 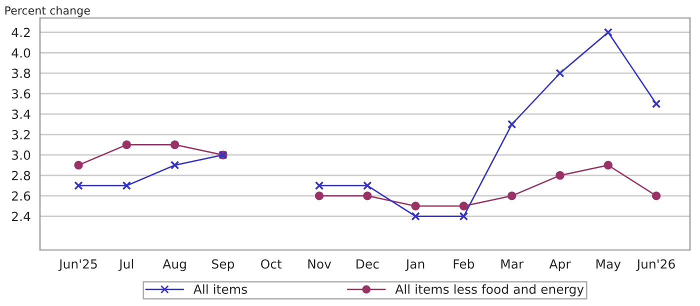 What do you see at coordinates (21, 175) in the screenshot?
I see `y-tick-label: 2.8` at bounding box center [21, 175].